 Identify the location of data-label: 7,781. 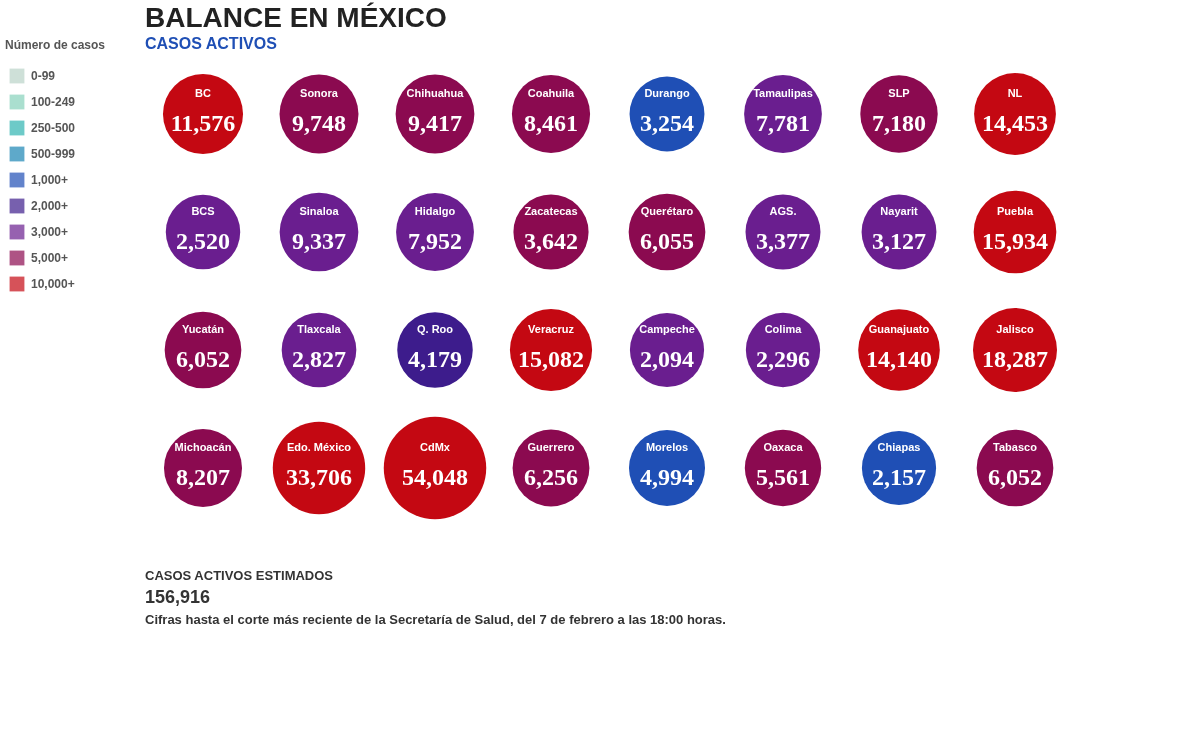
(783, 123).